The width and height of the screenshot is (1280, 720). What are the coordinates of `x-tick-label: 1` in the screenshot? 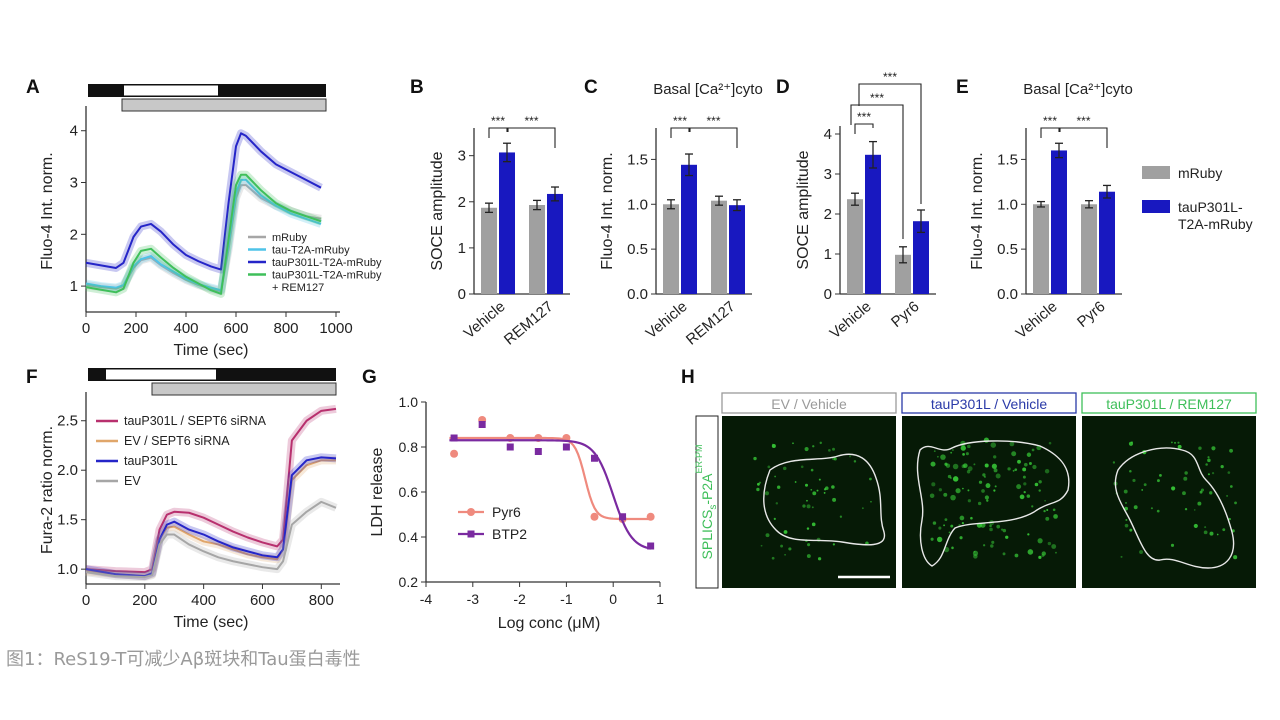 It's located at (660, 599).